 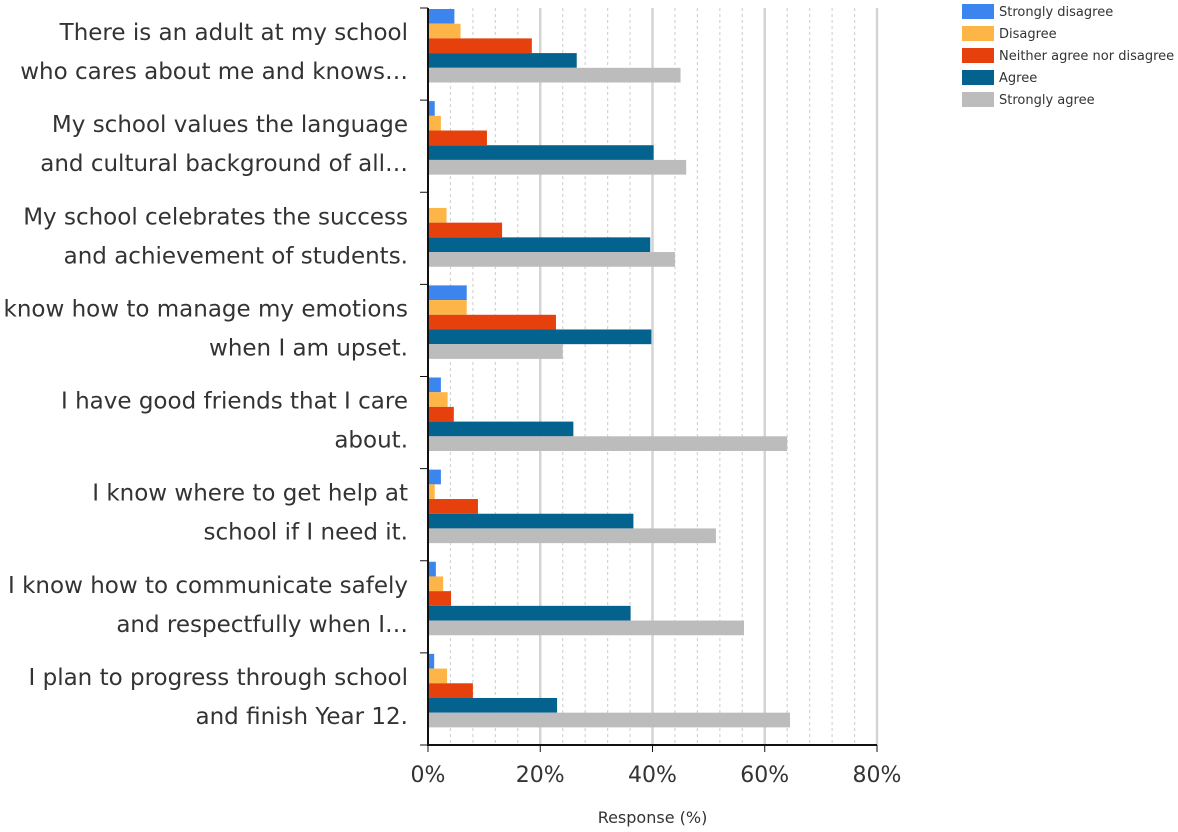 What do you see at coordinates (428, 775) in the screenshot?
I see `x-tick-label: 0%` at bounding box center [428, 775].